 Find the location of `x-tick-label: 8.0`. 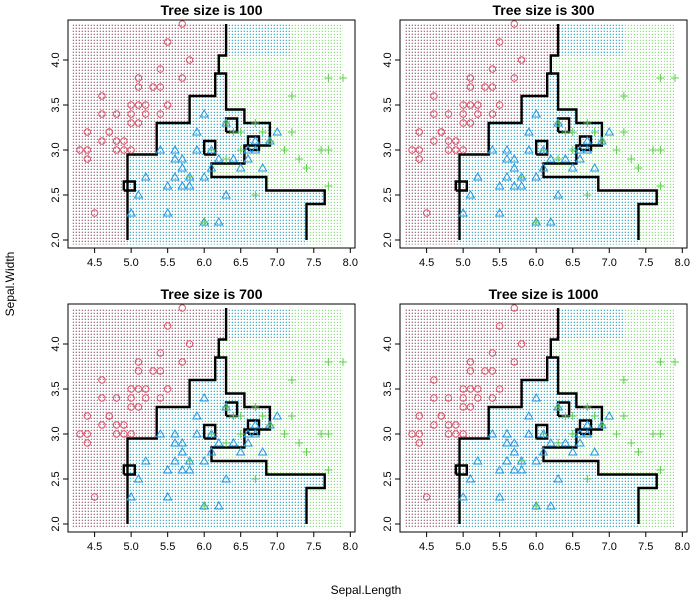

x-tick-label: 8.0 is located at coordinates (682, 547).